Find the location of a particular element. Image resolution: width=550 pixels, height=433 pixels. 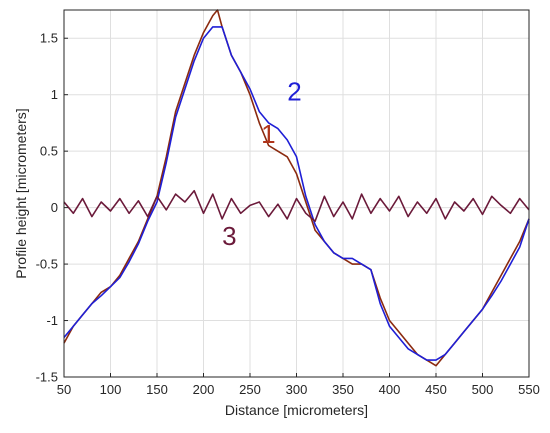

x-tick-label: 150 is located at coordinates (157, 389).